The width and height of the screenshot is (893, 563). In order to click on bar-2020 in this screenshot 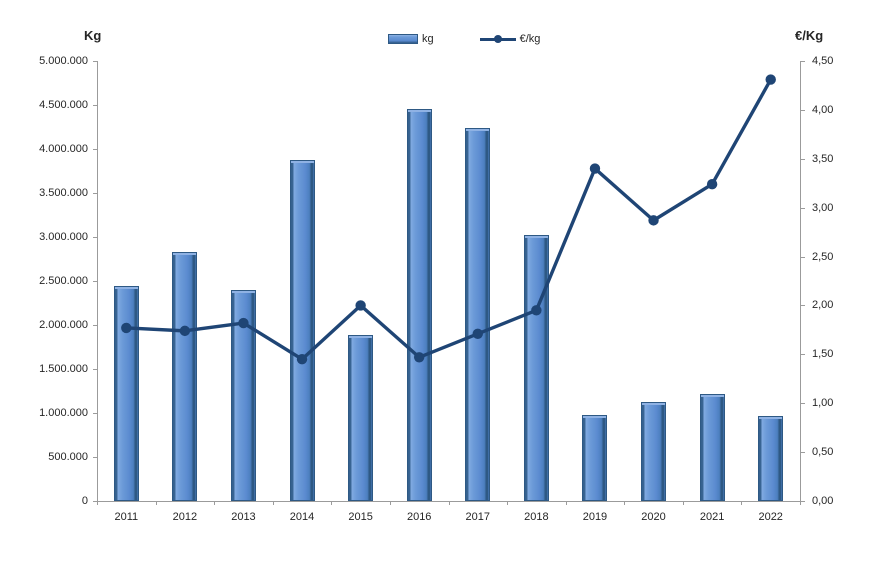, I will do `click(654, 451)`.